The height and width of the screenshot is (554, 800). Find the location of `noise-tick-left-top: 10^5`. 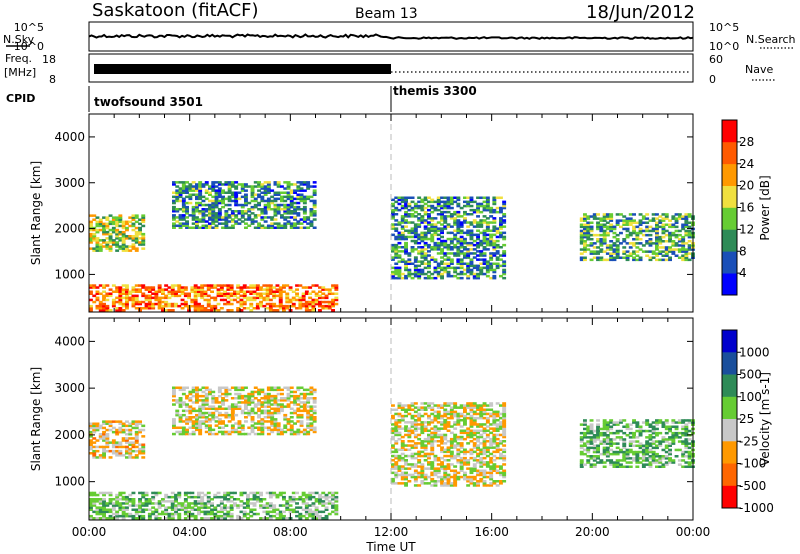

noise-tick-left-top: 10^5 is located at coordinates (29, 27).